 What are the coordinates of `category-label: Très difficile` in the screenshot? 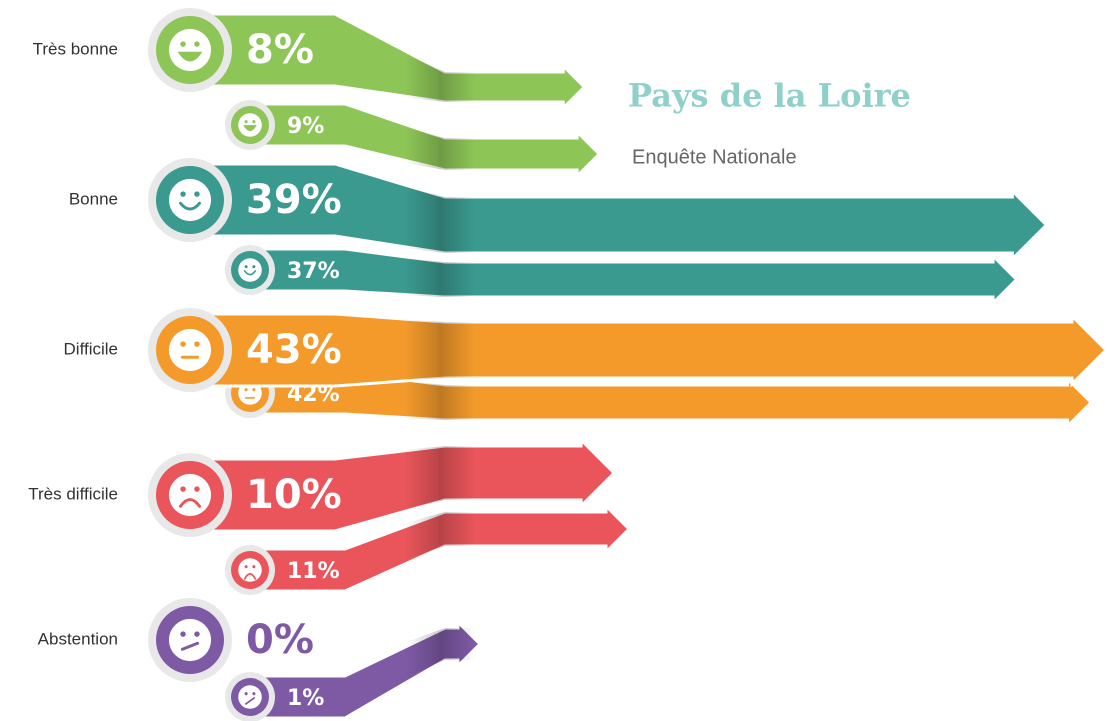 It's located at (73, 493).